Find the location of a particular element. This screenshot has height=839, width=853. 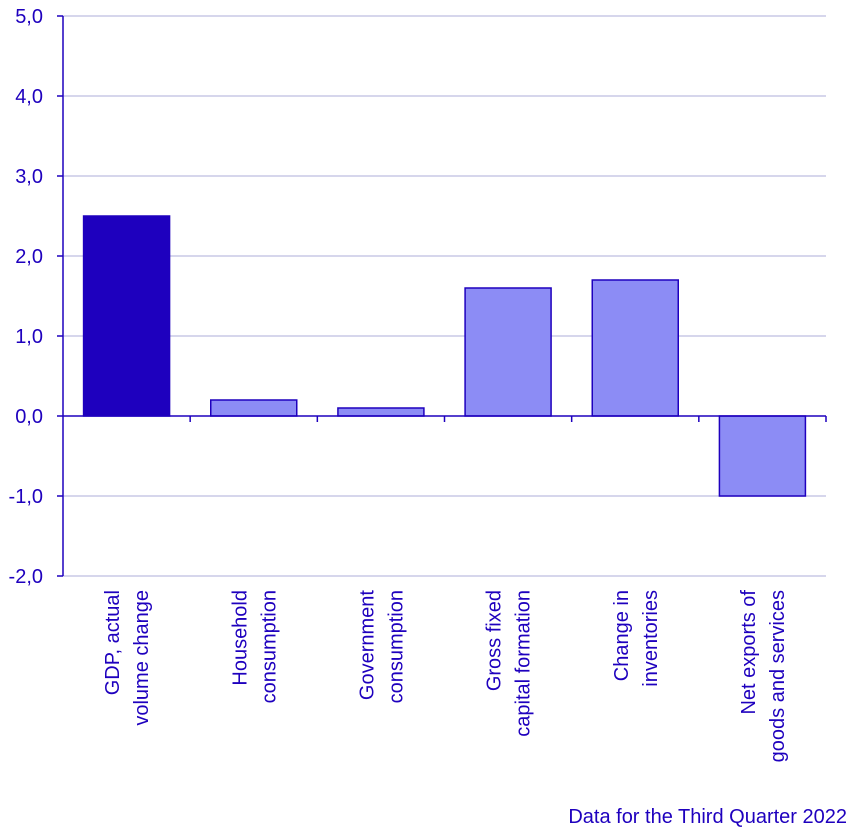

category-label-line: Household is located at coordinates (240, 638).